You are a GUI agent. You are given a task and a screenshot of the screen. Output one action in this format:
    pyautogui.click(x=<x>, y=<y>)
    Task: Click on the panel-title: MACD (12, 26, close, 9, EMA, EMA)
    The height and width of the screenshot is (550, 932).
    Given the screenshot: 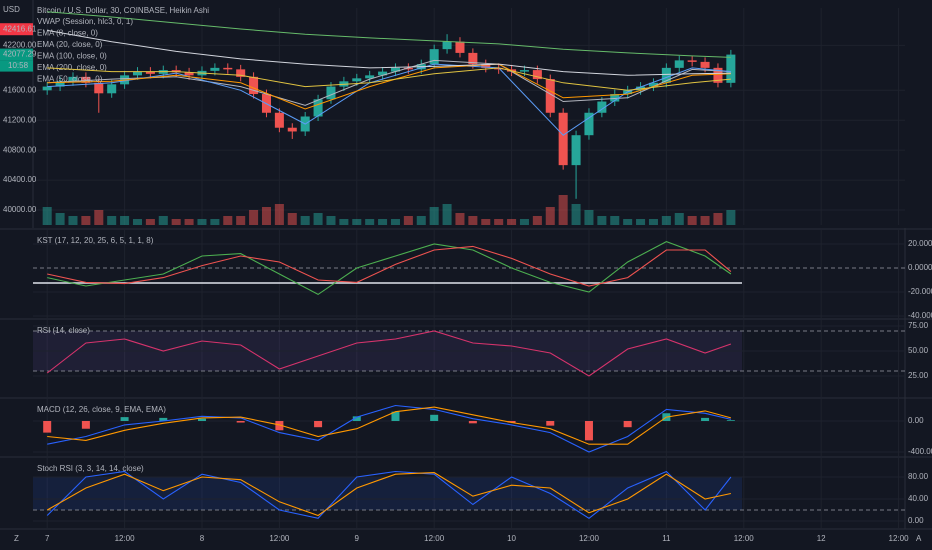 What is the action you would take?
    pyautogui.click(x=101, y=409)
    